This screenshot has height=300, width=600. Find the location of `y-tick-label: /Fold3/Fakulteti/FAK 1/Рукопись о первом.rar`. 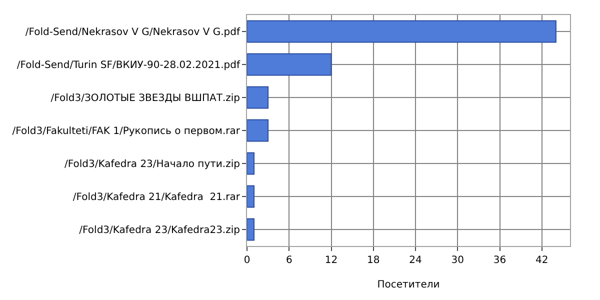

y-tick-label: /Fold3/Fakulteti/FAK 1/Рукопись о первом.rar is located at coordinates (126, 131).